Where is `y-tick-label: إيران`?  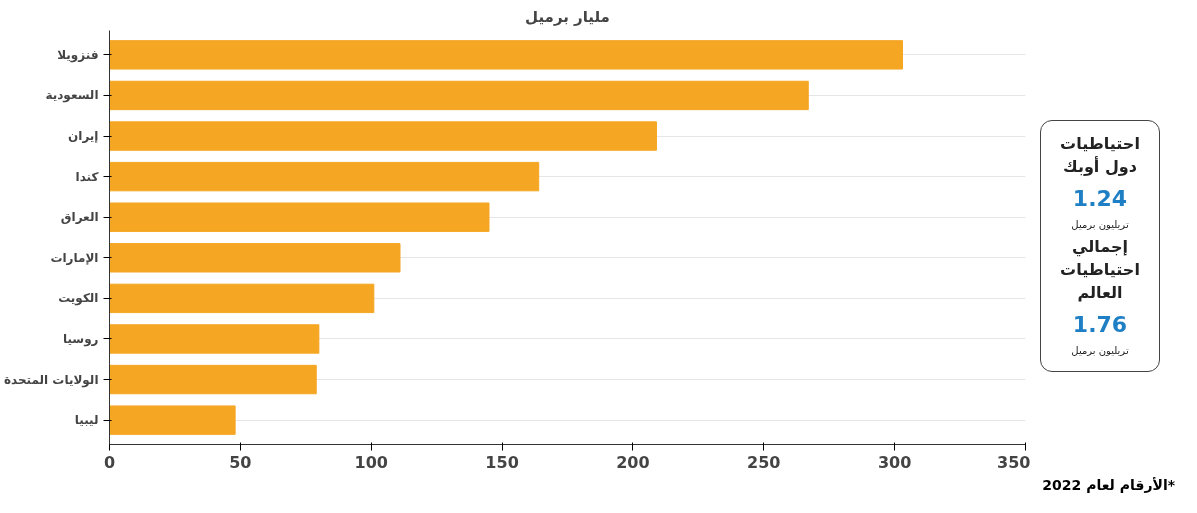 y-tick-label: إيران is located at coordinates (83, 136).